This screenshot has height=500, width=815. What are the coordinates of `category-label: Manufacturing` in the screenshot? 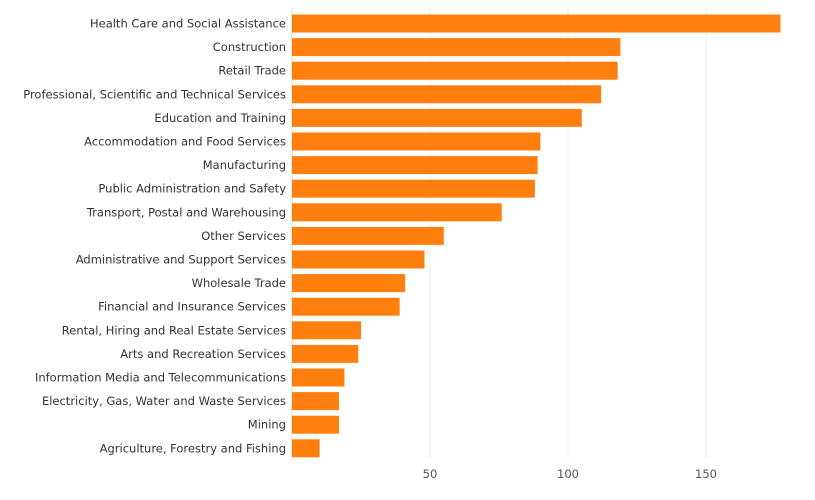 It's located at (244, 165).